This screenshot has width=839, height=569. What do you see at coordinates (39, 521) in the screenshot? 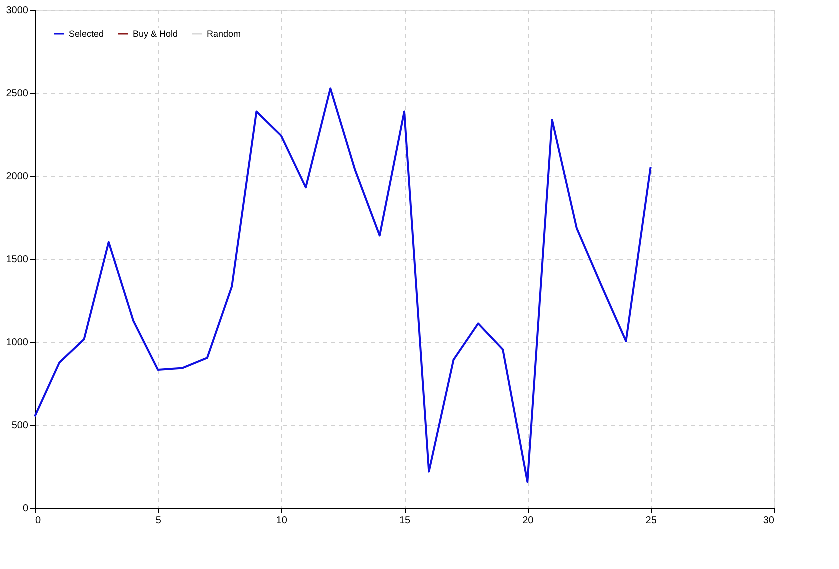
I see `x-tick-label: 0` at bounding box center [39, 521].